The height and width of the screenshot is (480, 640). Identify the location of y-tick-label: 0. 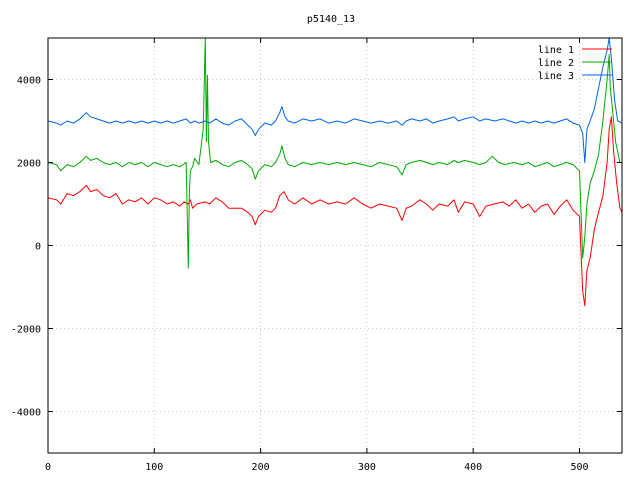
(38, 247).